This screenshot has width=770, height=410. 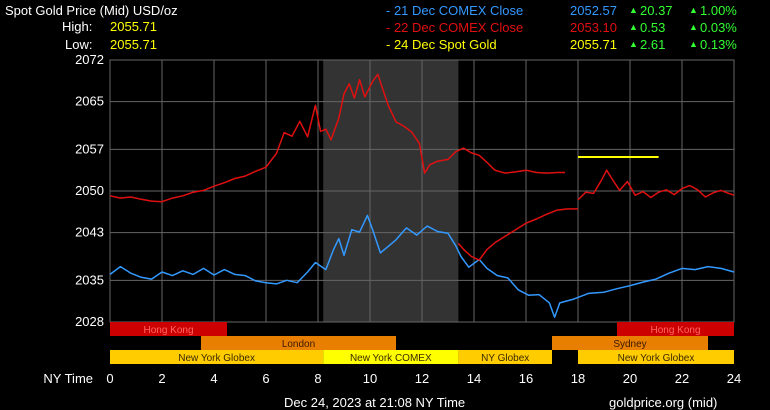 I want to click on low-label: Low:, so click(x=79, y=44).